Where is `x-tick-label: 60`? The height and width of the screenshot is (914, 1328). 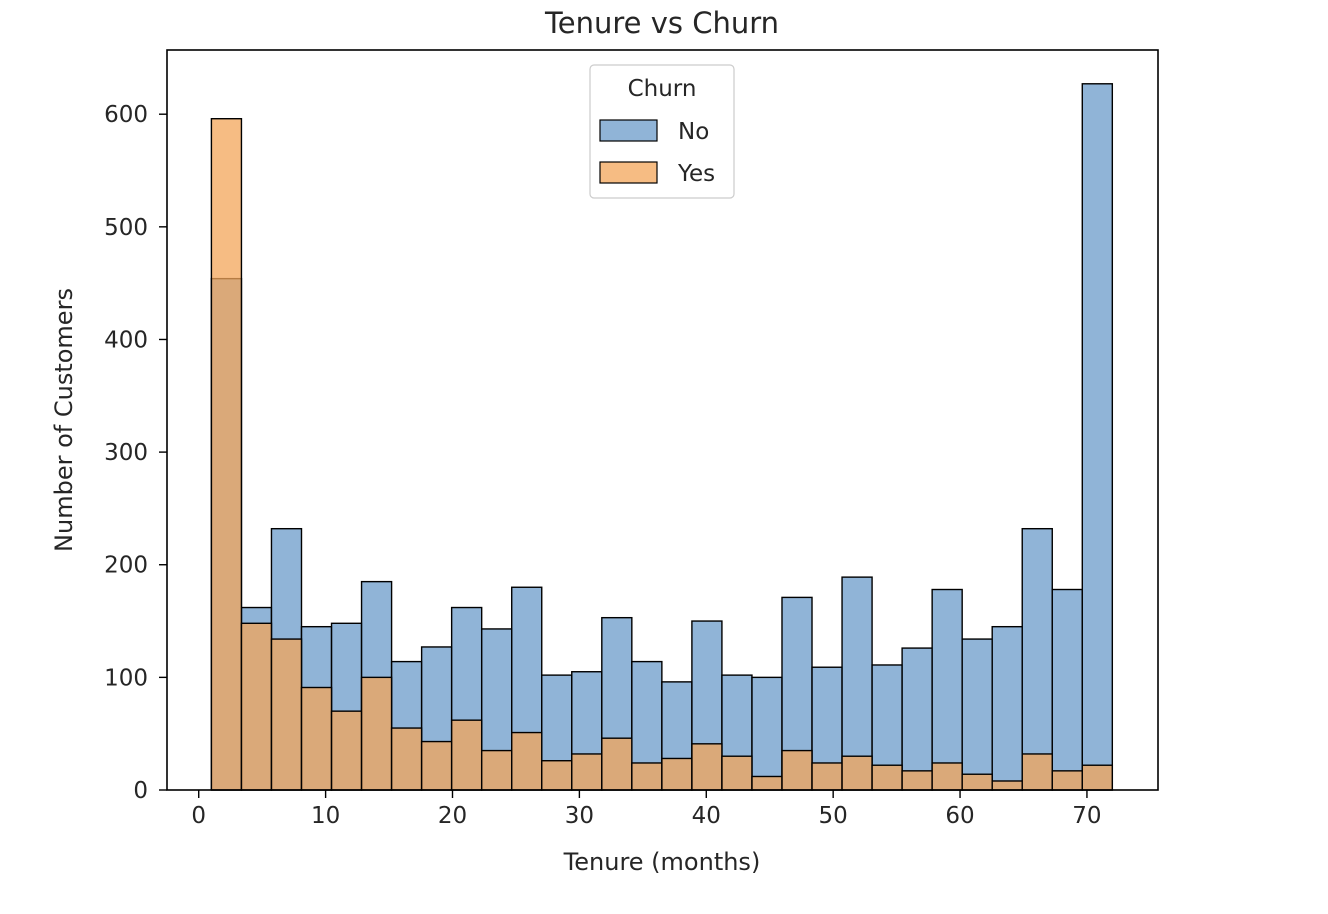
x-tick-label: 60 is located at coordinates (959, 816).